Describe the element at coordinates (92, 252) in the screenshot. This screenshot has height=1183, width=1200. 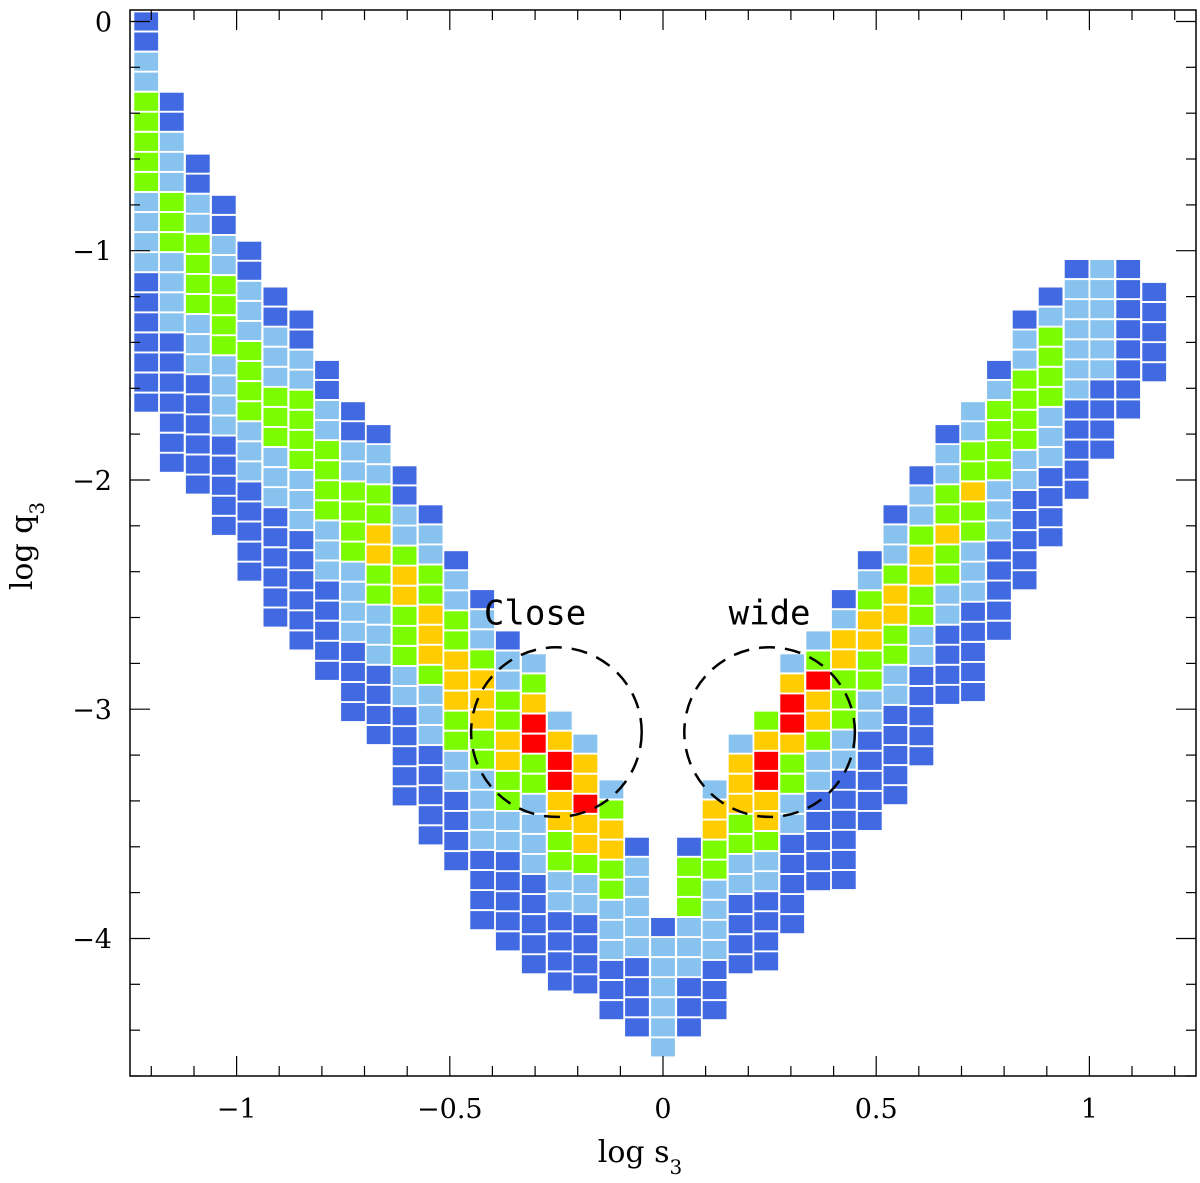
I see `y-tick-label: −1` at that location.